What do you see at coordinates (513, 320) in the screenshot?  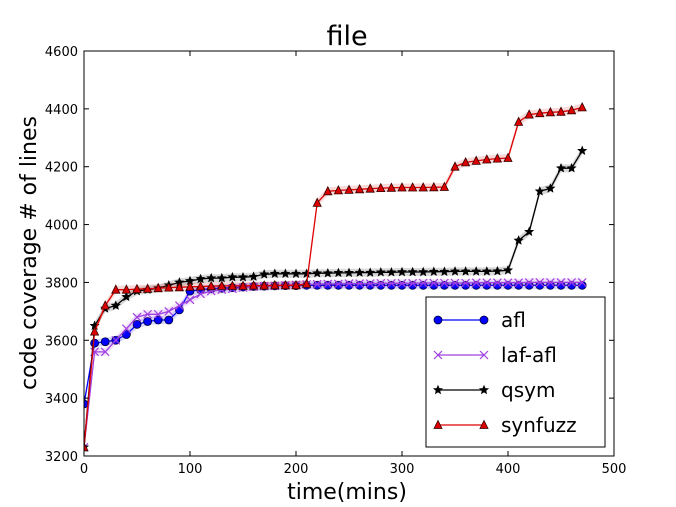 I see `legend-label-afl: afl` at bounding box center [513, 320].